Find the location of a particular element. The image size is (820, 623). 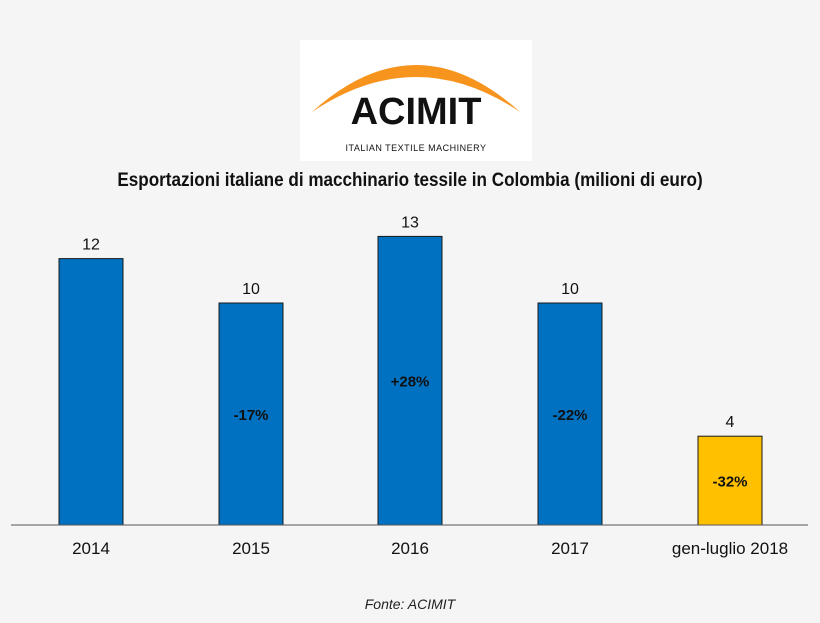

data-label: 13 is located at coordinates (410, 222).